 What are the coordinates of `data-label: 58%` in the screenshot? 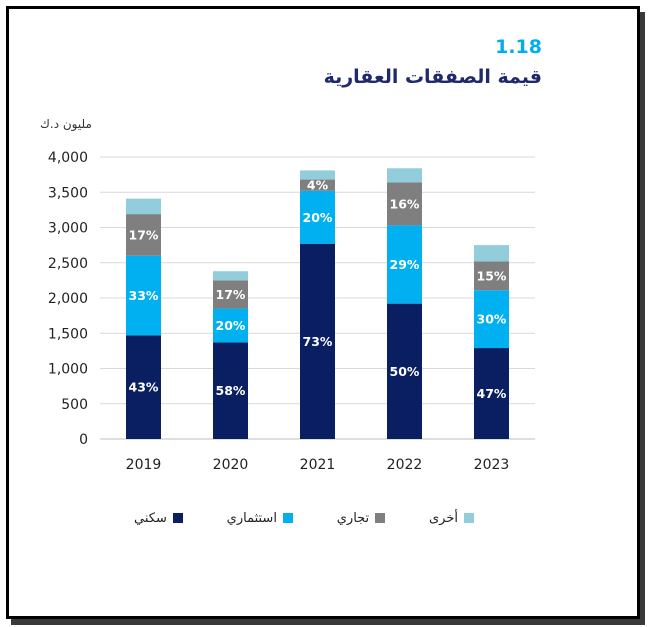 It's located at (231, 390).